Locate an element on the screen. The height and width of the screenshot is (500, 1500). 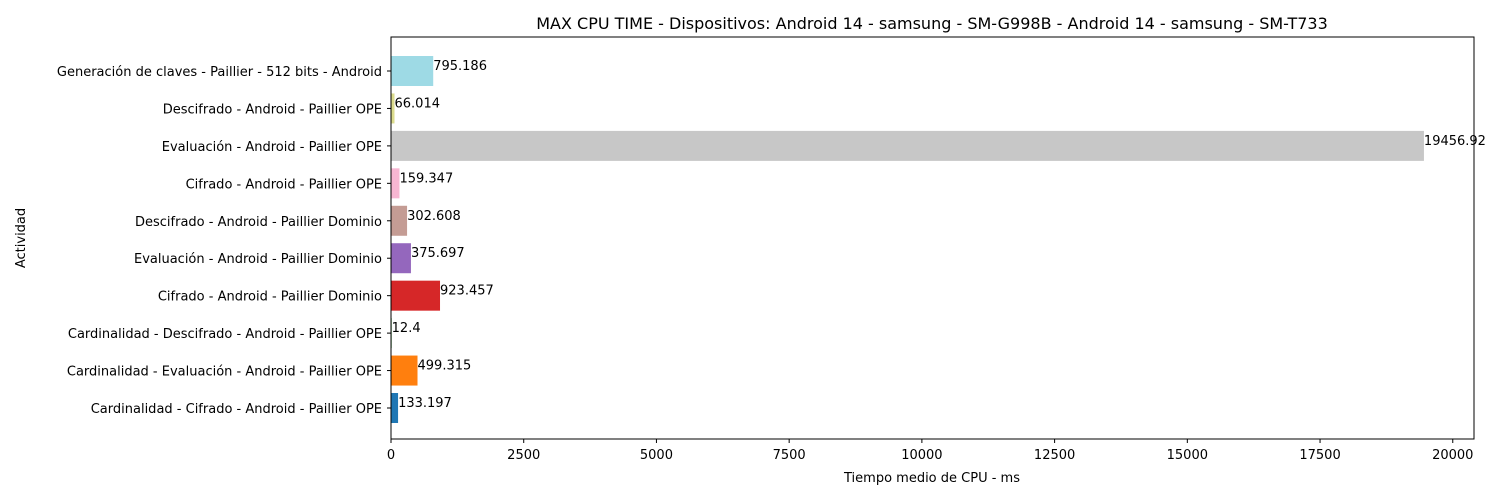
data-label-9: 795.186 is located at coordinates (460, 66).